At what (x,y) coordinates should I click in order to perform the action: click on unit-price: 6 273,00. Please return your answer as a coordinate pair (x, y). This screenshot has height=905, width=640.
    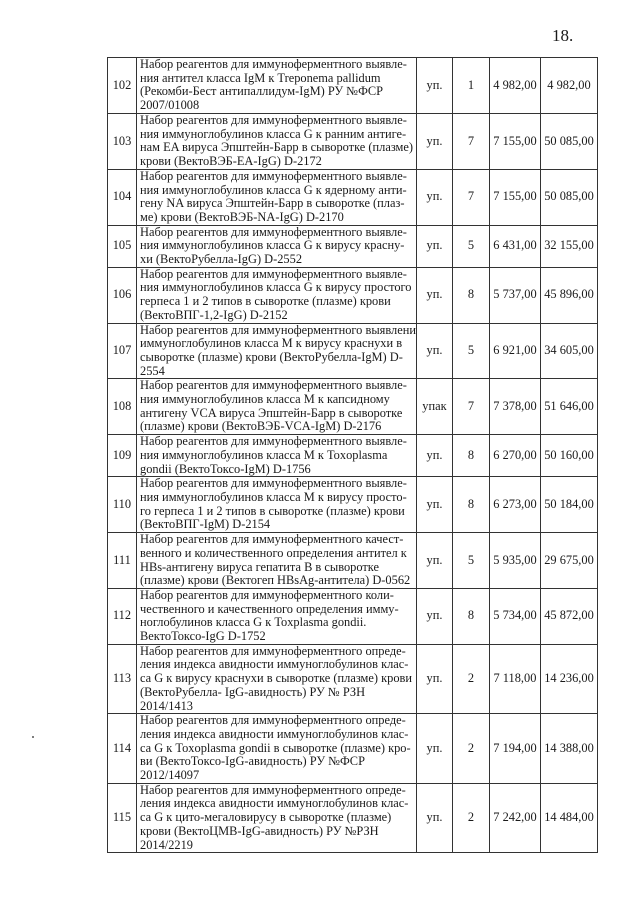
    Looking at the image, I should click on (514, 505).